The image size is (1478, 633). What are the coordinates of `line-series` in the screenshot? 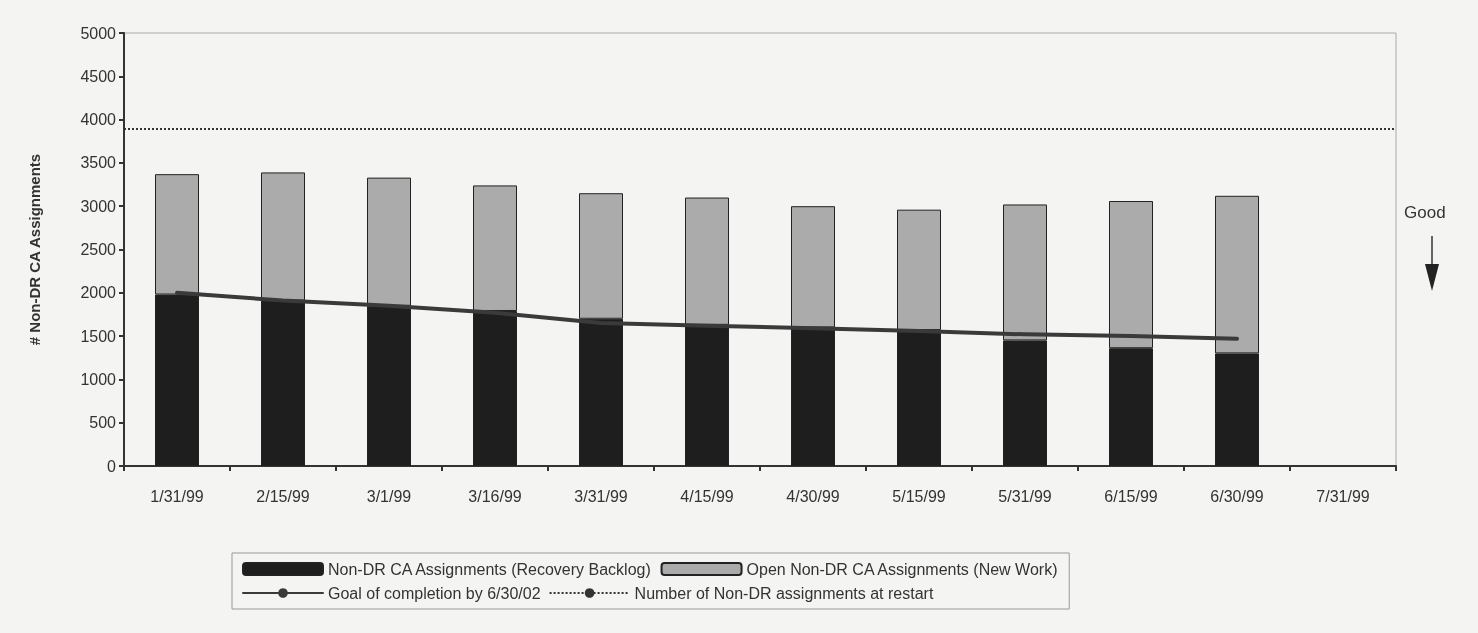 It's located at (707, 315).